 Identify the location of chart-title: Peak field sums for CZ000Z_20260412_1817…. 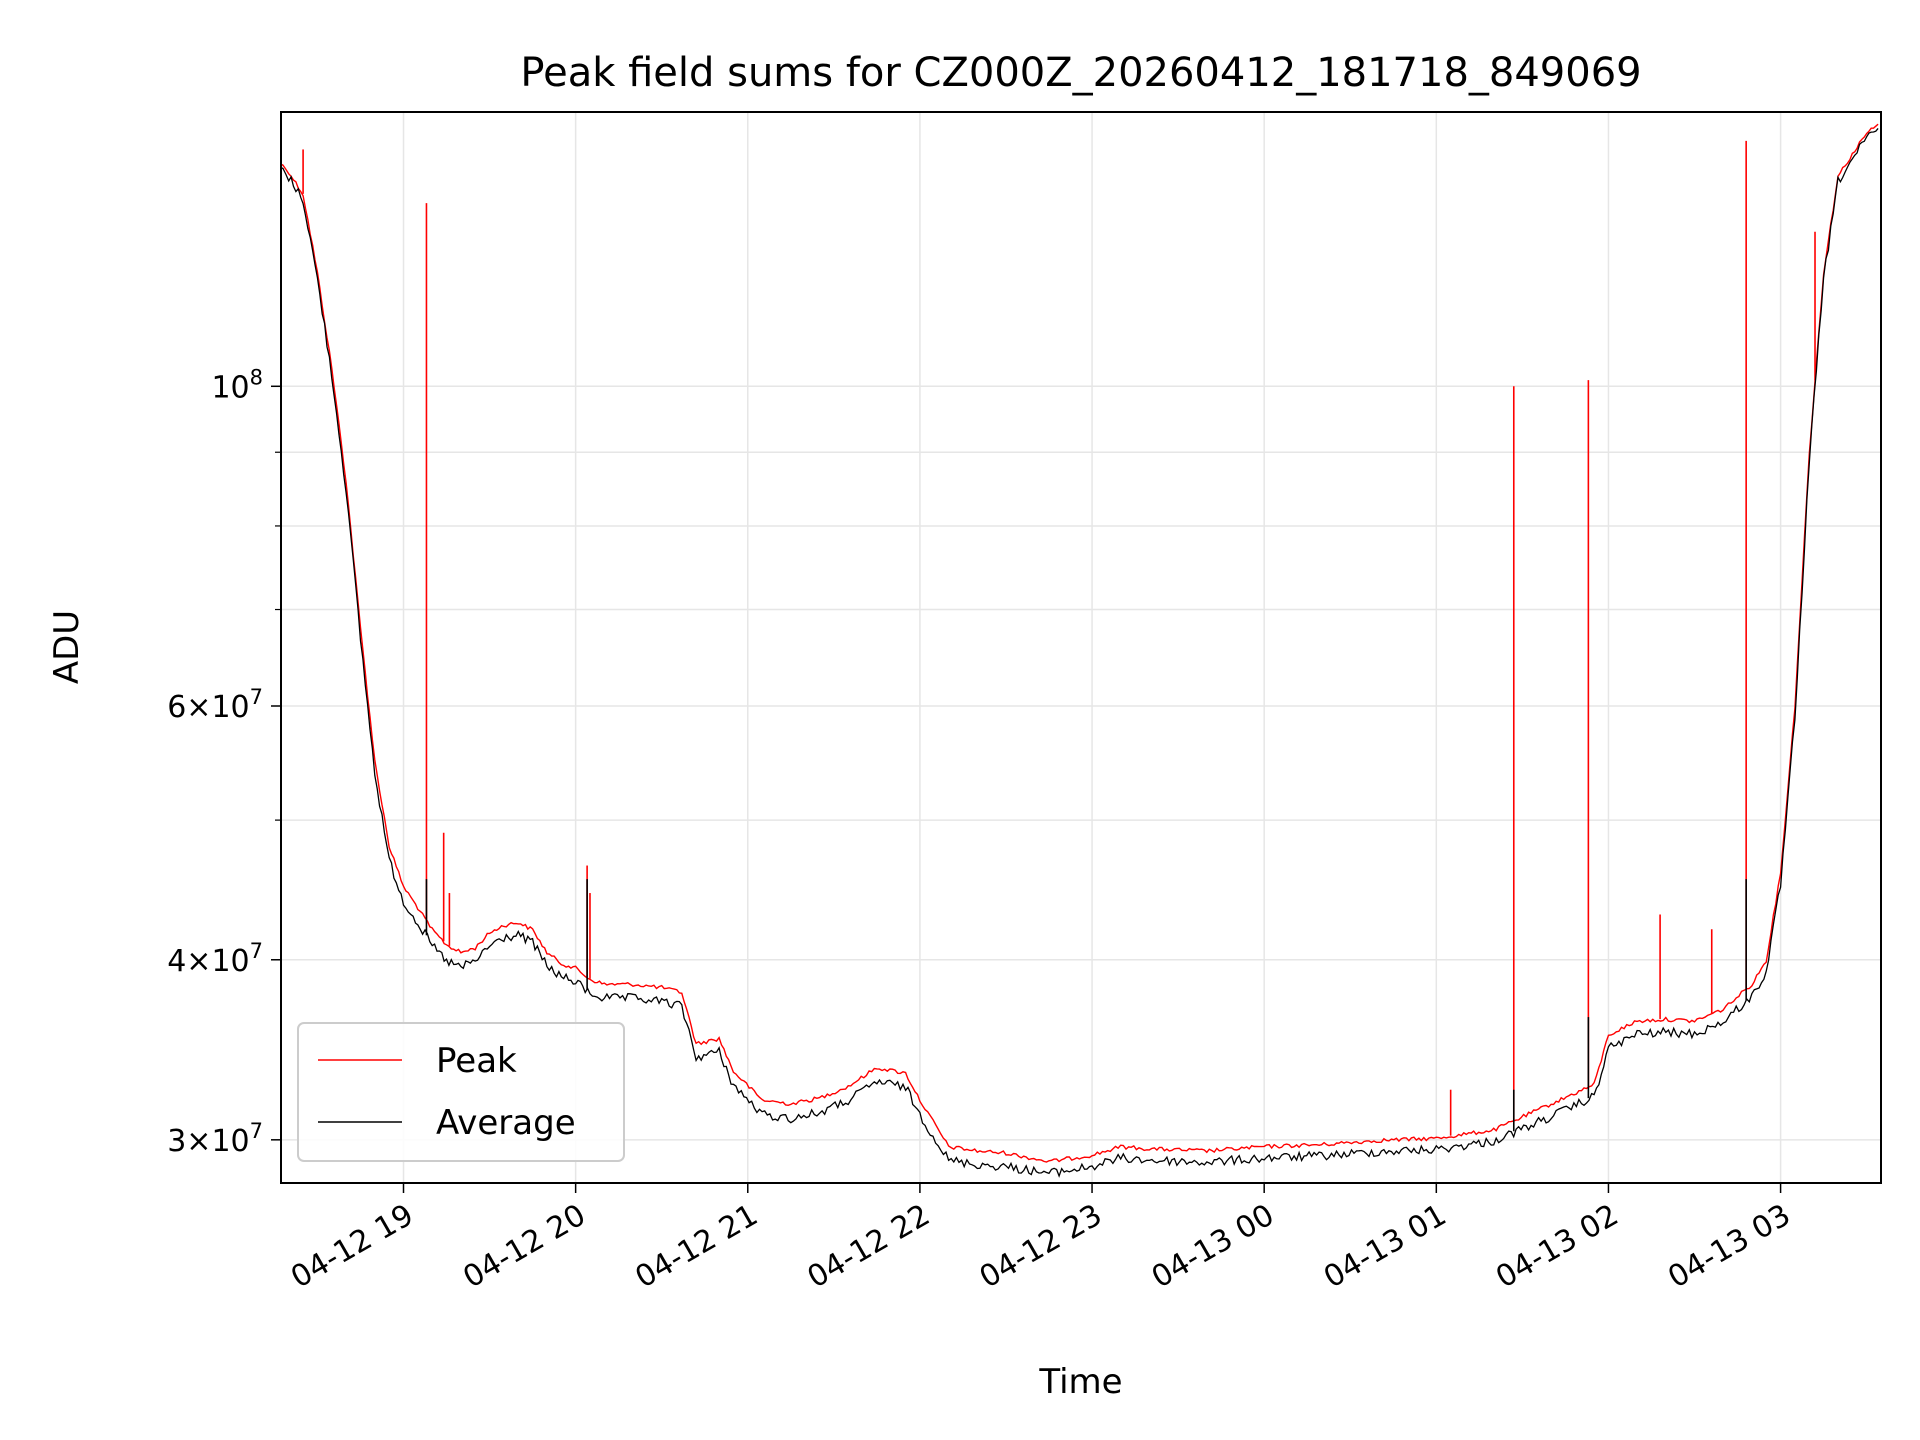
(1080, 73).